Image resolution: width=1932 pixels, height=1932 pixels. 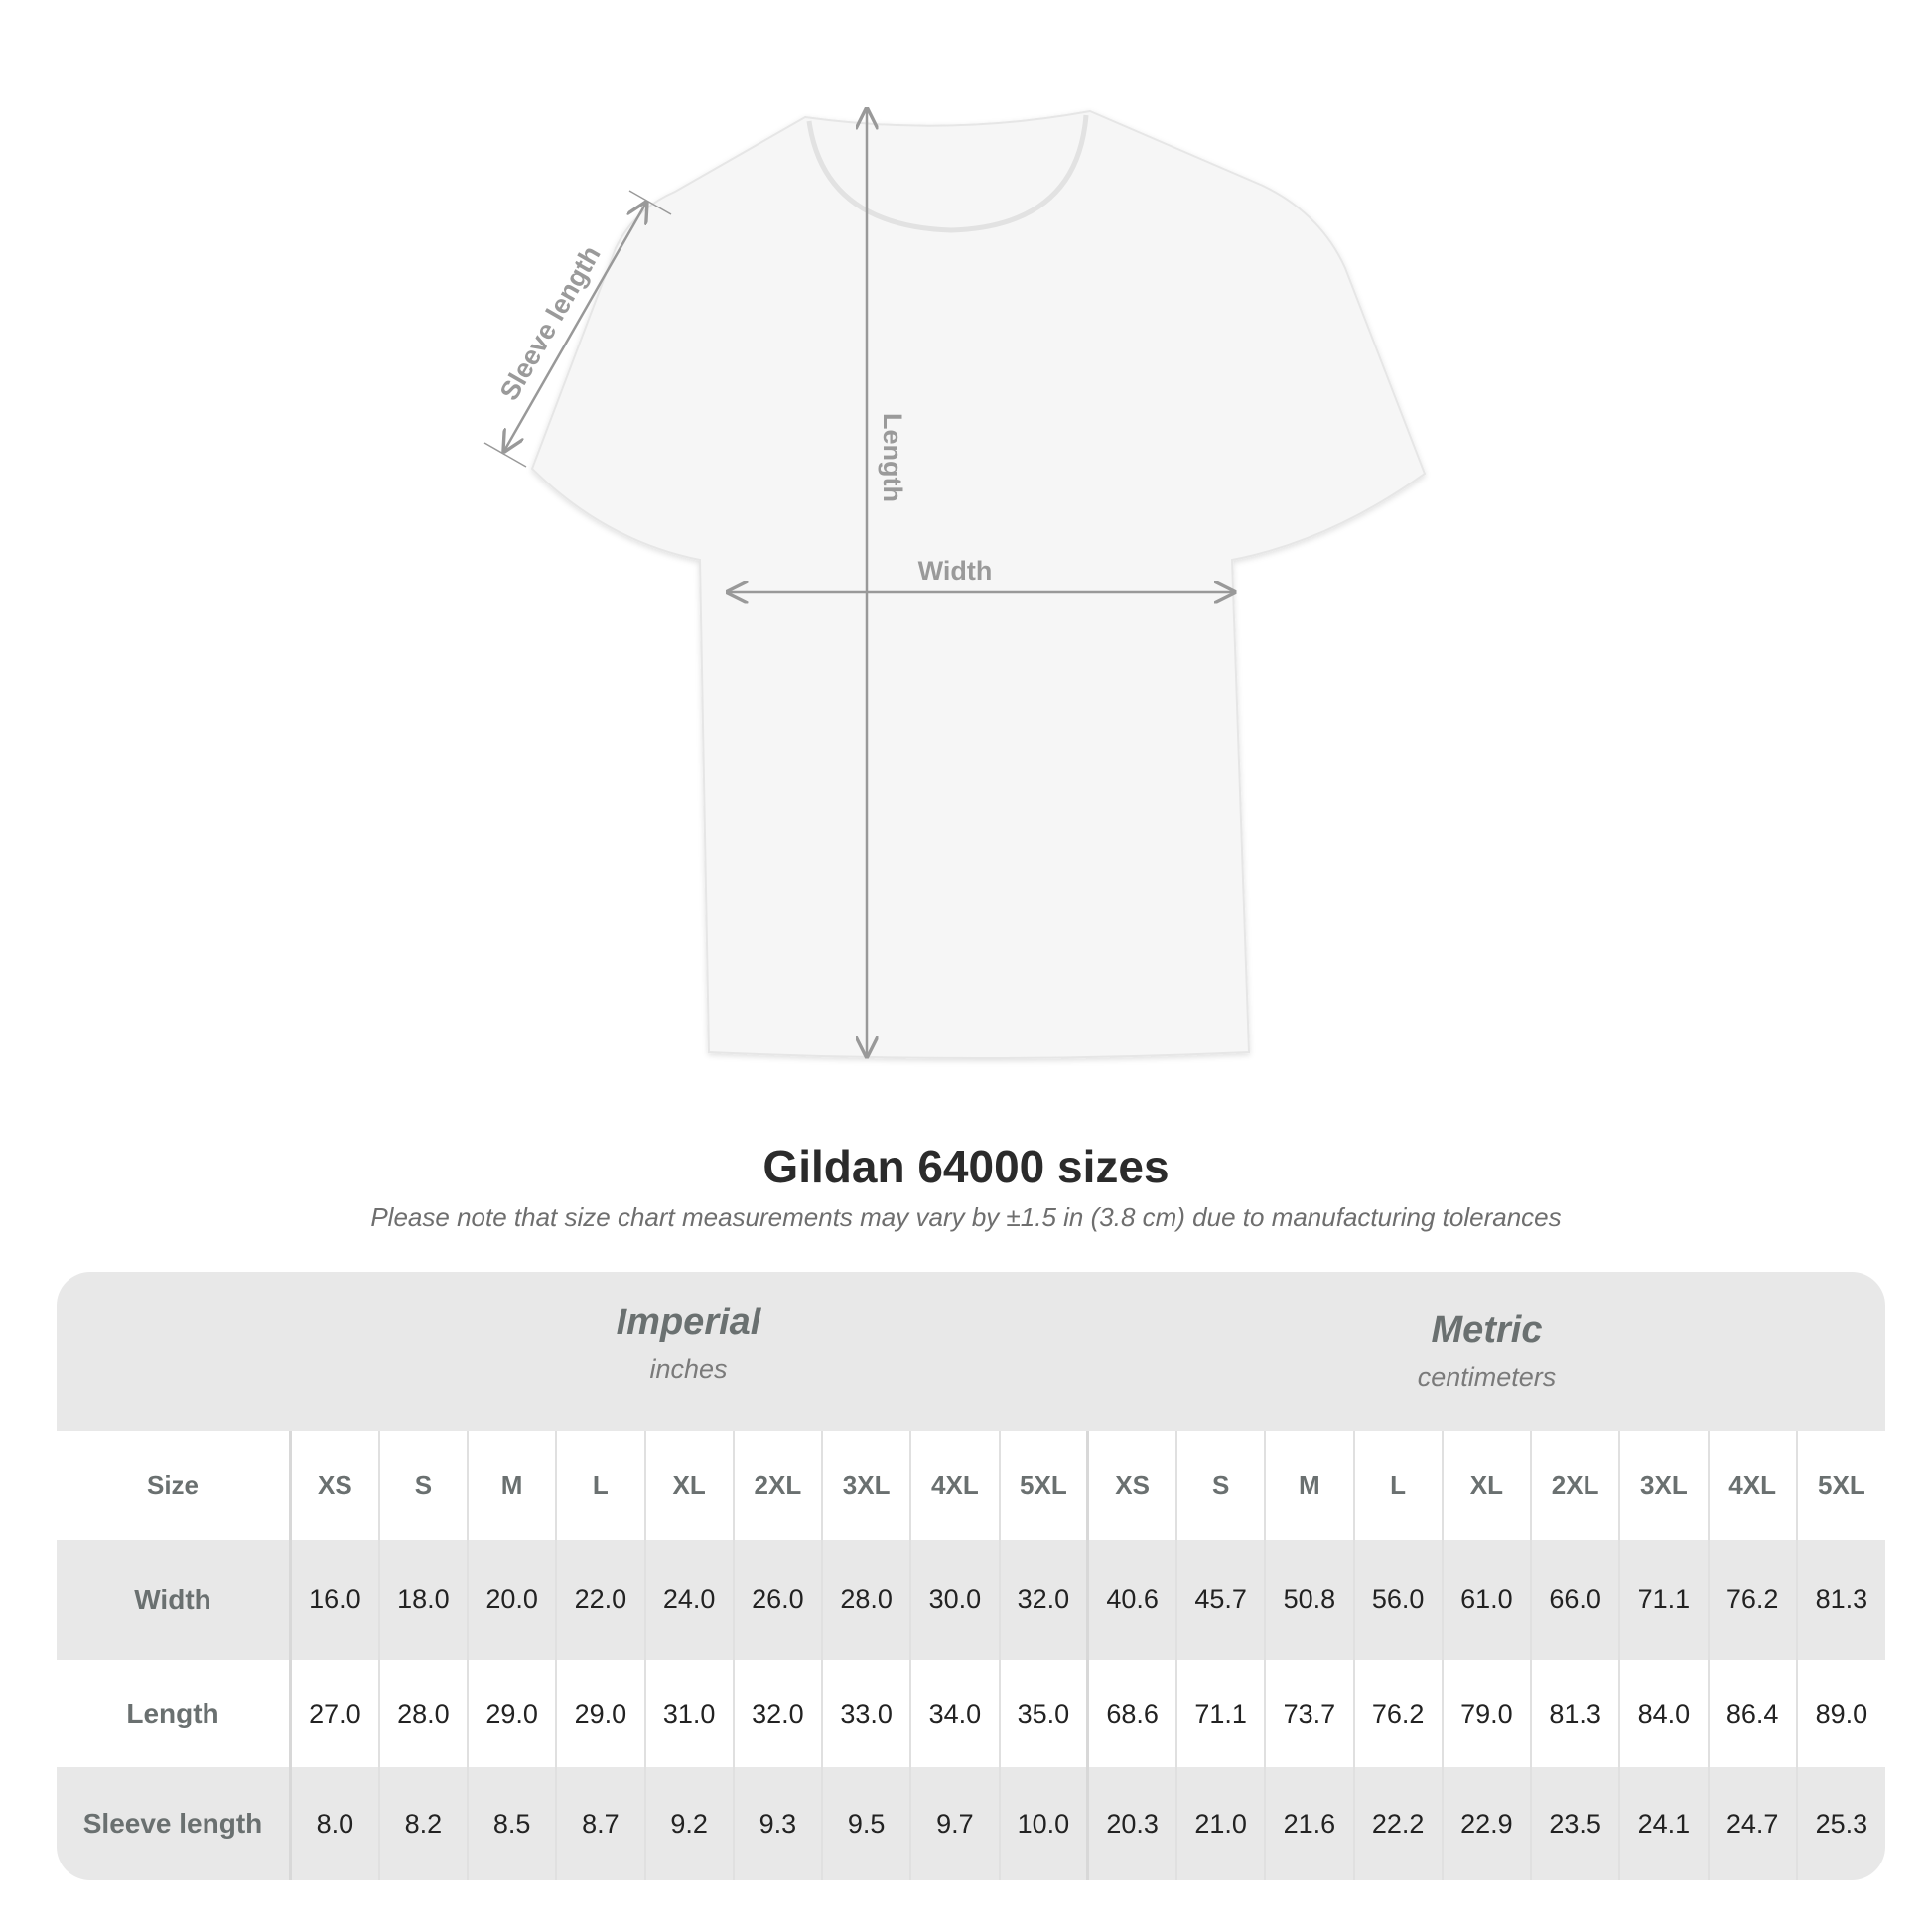 I want to click on table-header-band, so click(x=971, y=1351).